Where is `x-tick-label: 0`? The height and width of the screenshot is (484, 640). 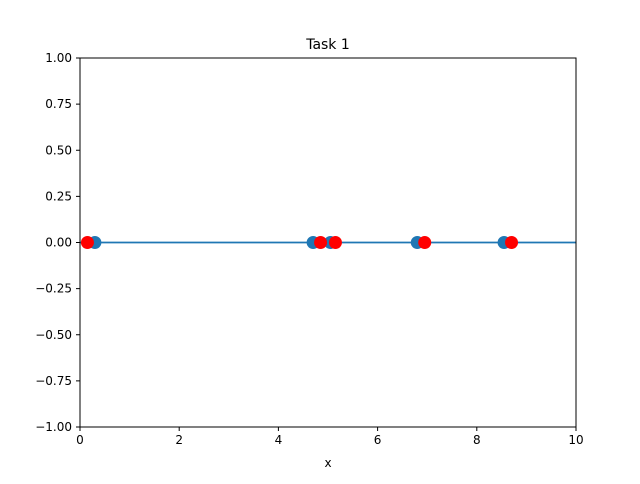 x-tick-label: 0 is located at coordinates (80, 440).